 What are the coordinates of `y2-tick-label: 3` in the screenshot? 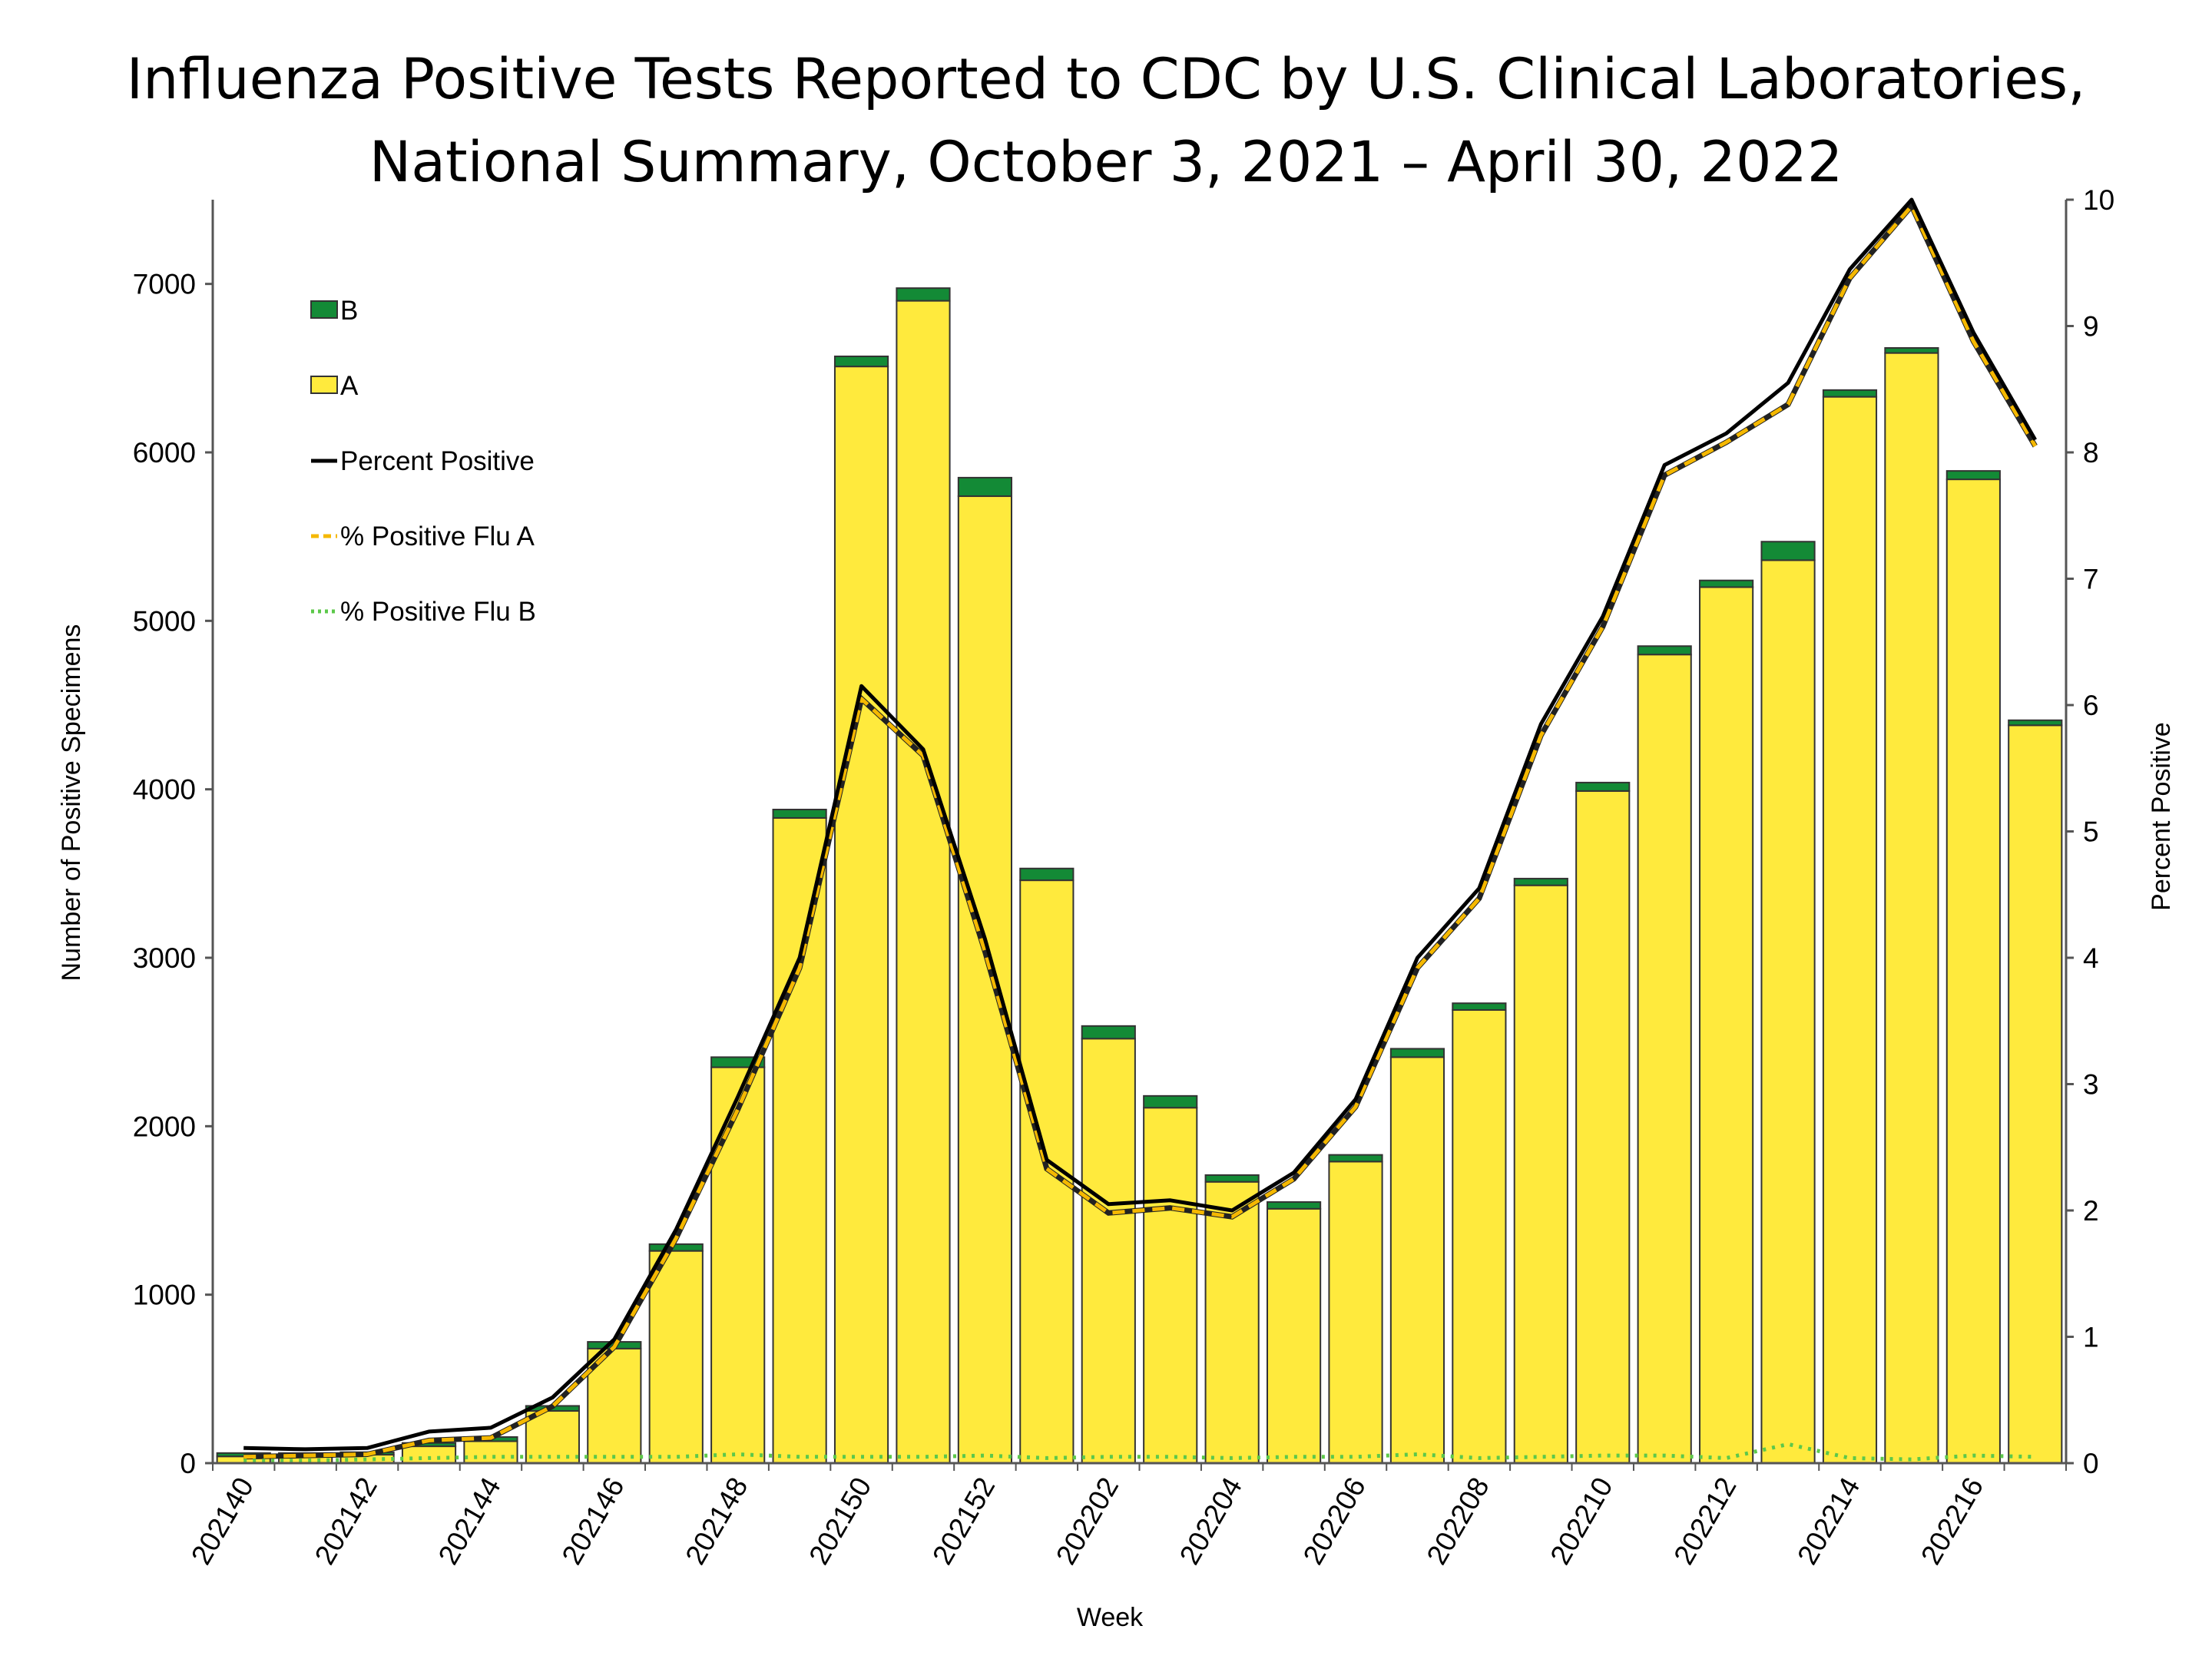 It's located at (2091, 1085).